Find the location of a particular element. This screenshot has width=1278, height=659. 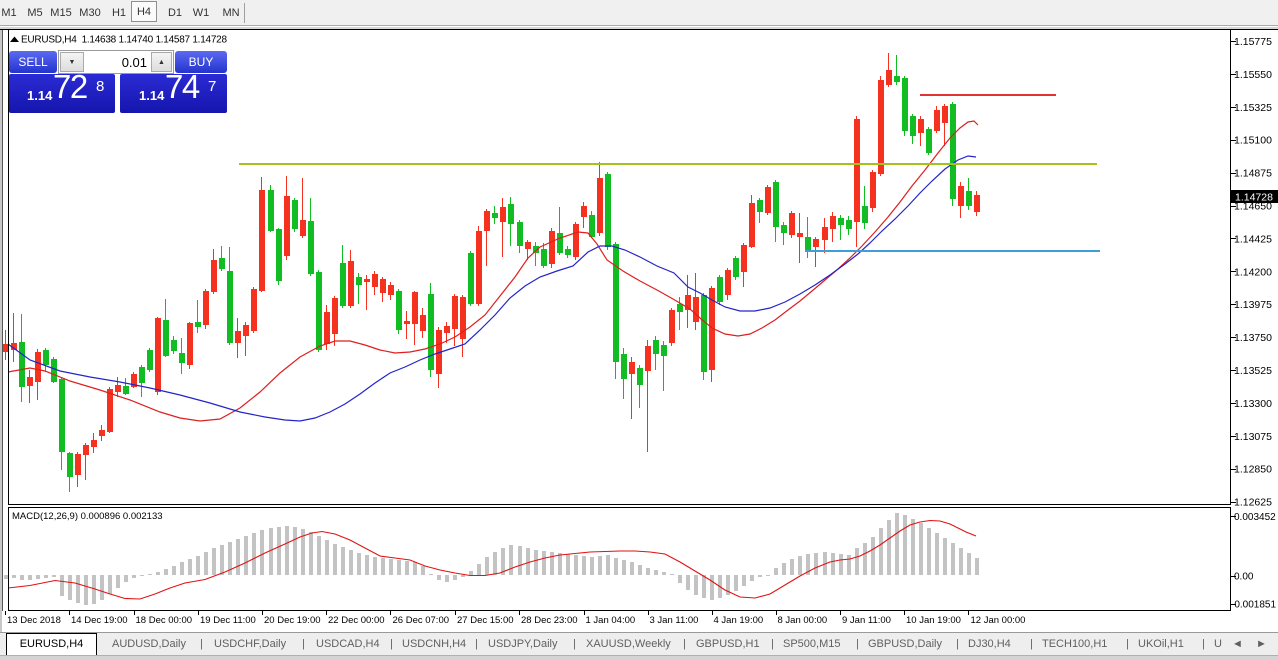

svg-text: 1.12850 is located at coordinates (1253, 470).